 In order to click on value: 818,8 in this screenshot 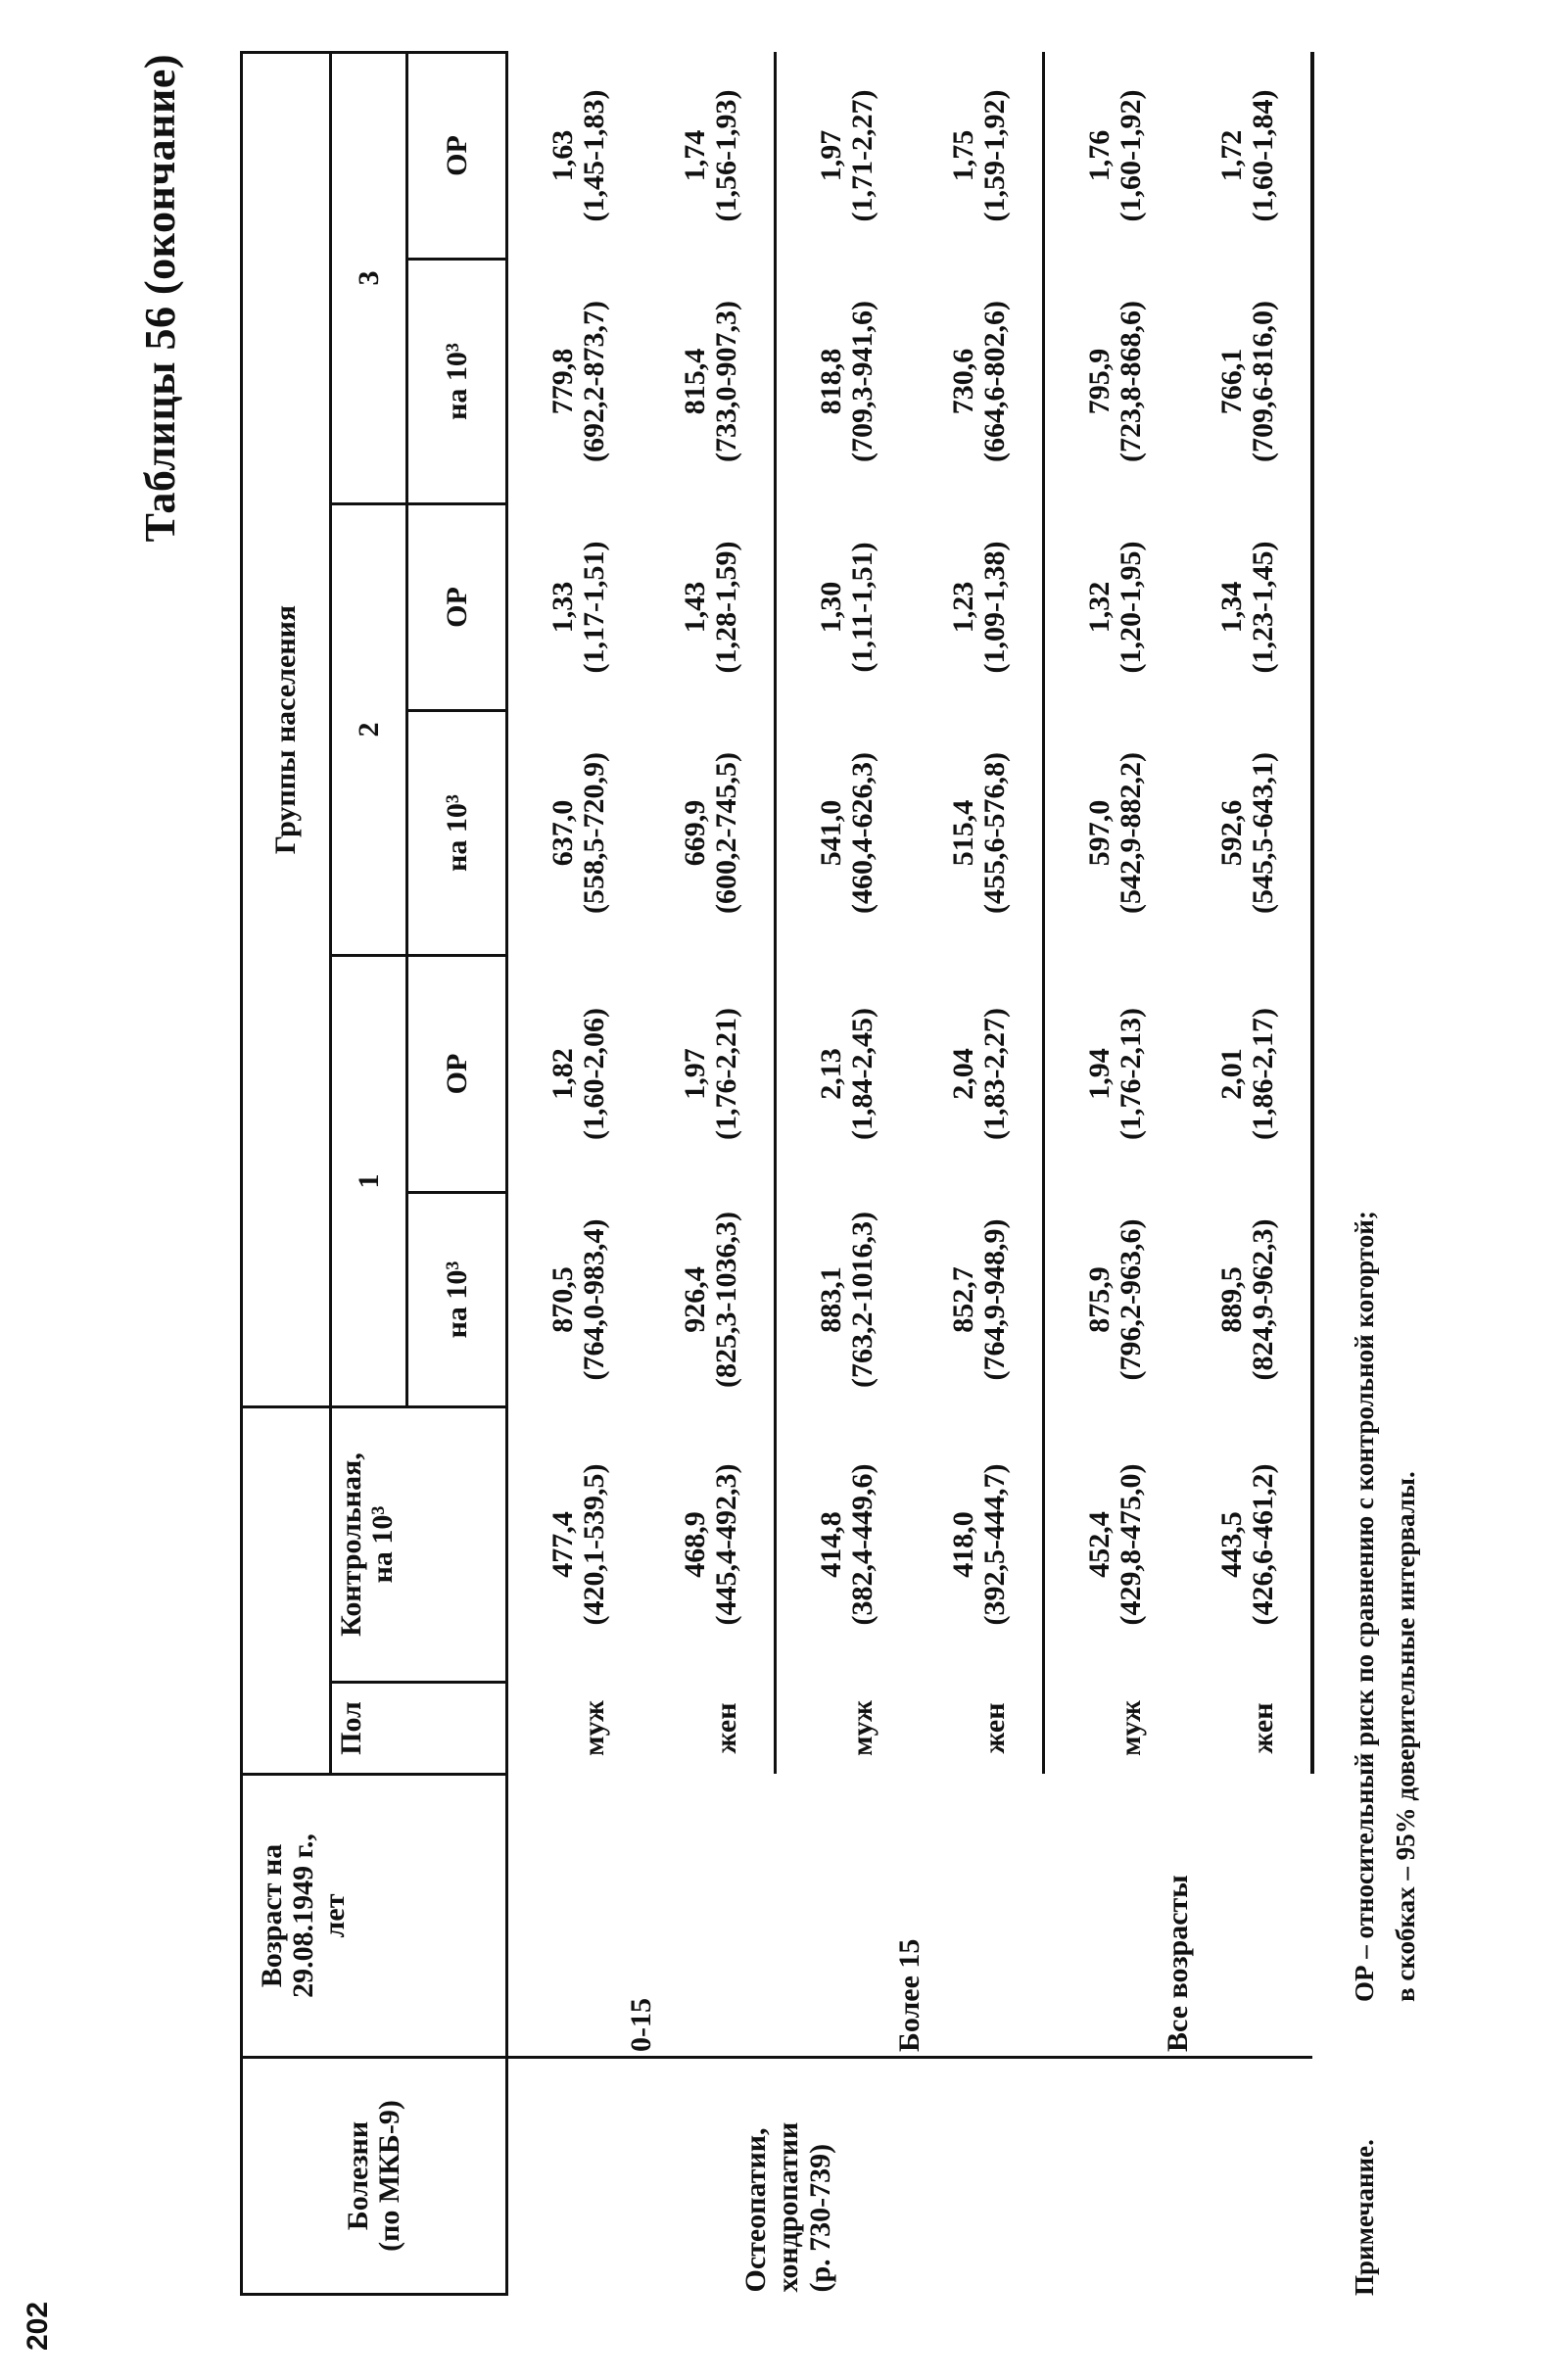, I will do `click(830, 381)`.